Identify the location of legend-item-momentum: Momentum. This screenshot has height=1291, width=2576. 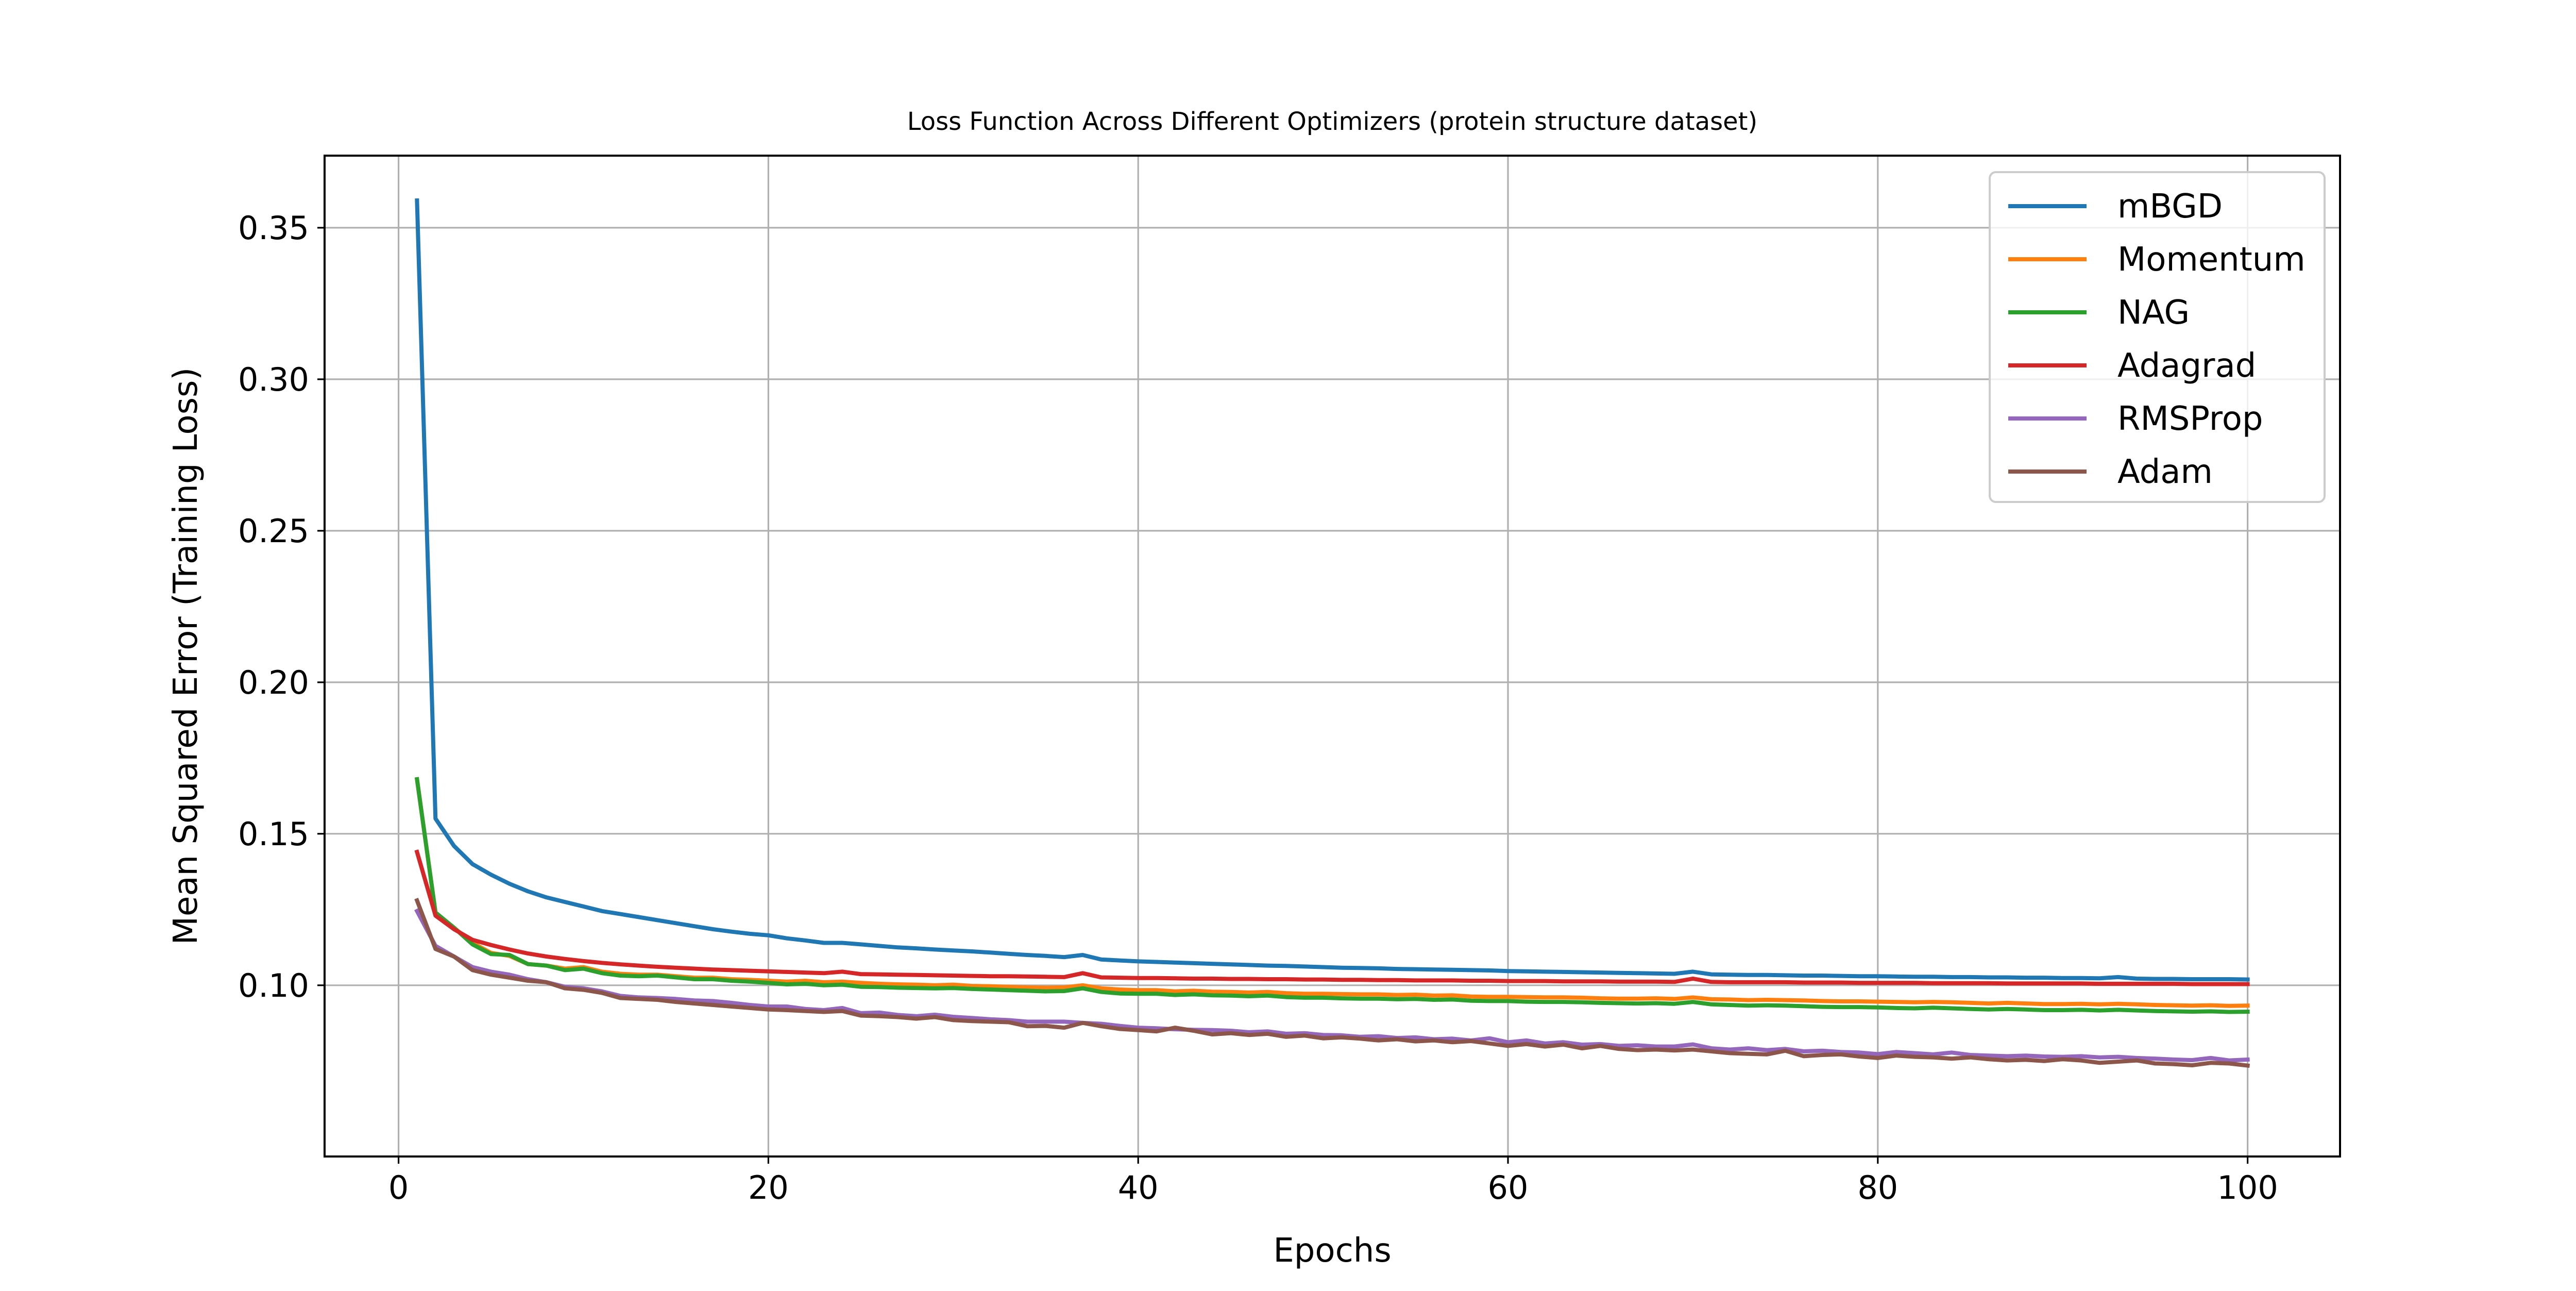
(2157, 260).